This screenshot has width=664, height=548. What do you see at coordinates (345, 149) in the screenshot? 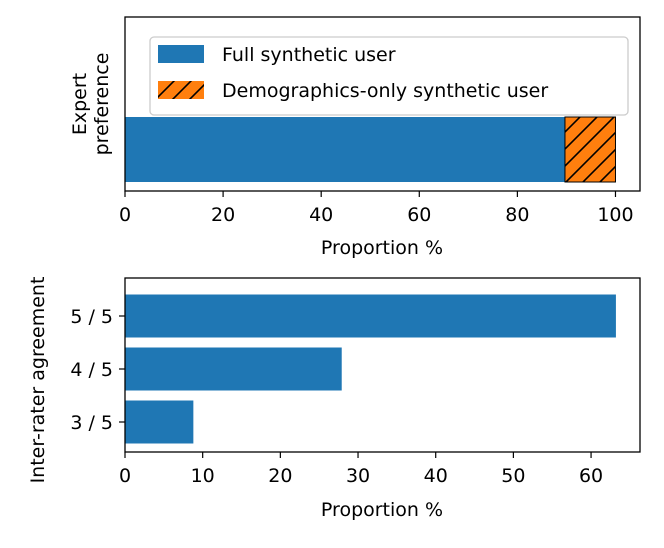
I see `bar-full-synthetic` at bounding box center [345, 149].